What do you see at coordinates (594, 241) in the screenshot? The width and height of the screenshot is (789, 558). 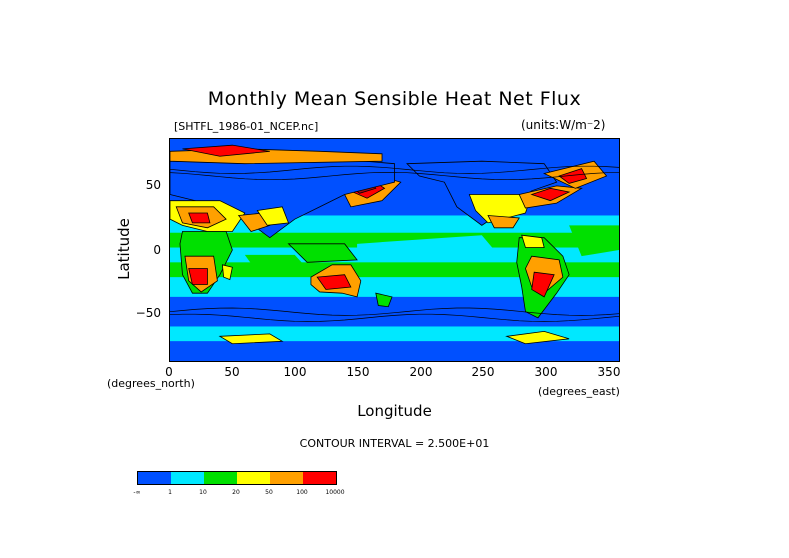 I see `atlantic-green-patch` at bounding box center [594, 241].